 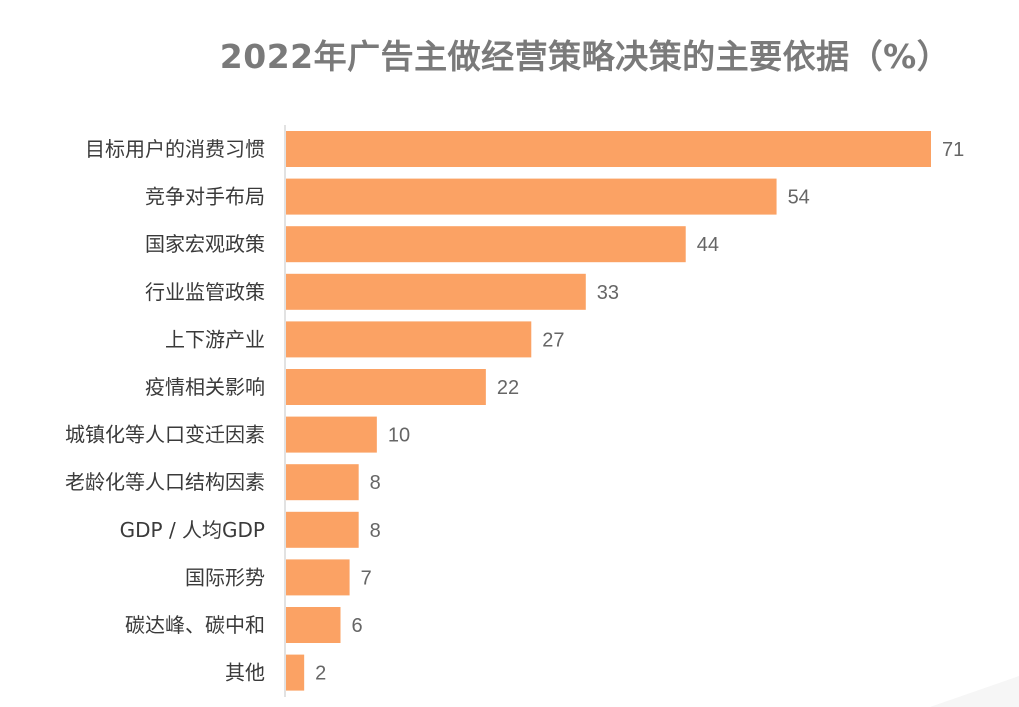 What do you see at coordinates (192, 530) in the screenshot?
I see `category-label: GDP / 人均GDP` at bounding box center [192, 530].